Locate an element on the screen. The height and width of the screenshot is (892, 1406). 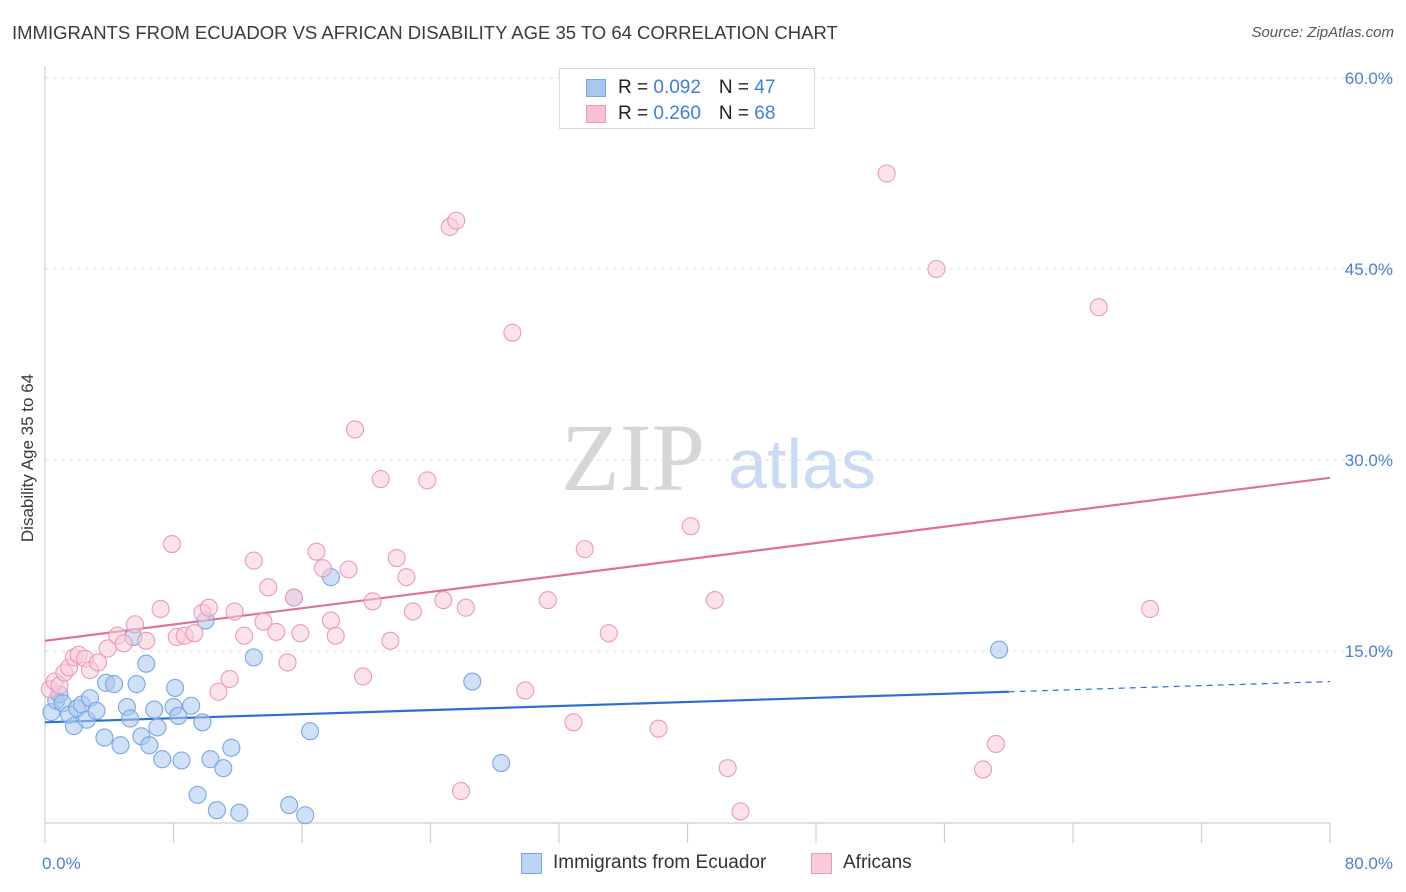
stats-legend-box: R = 0.092 N = 47 R = 0.260 N = 68 is located at coordinates (687, 98).